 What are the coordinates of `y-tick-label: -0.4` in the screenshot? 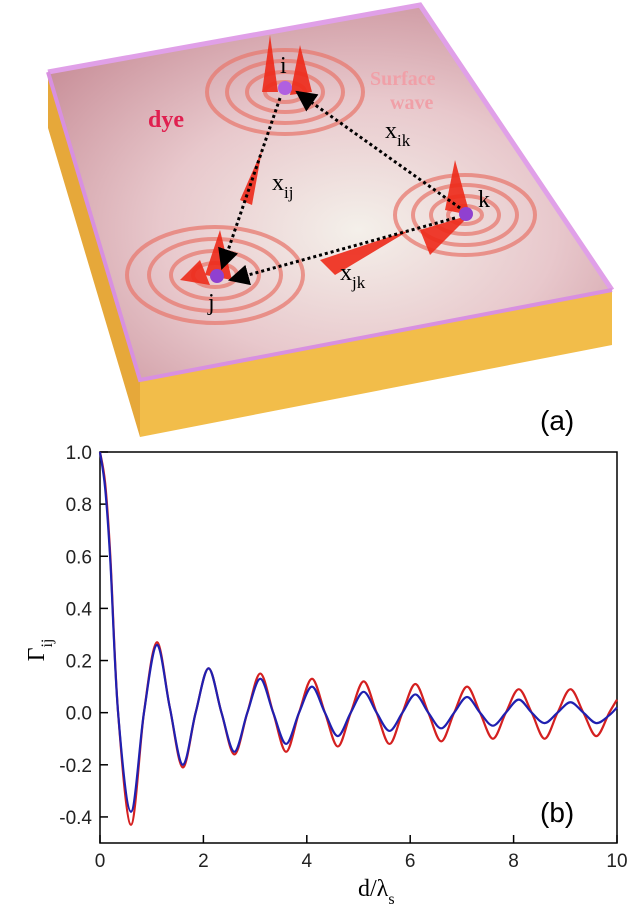 It's located at (75, 818).